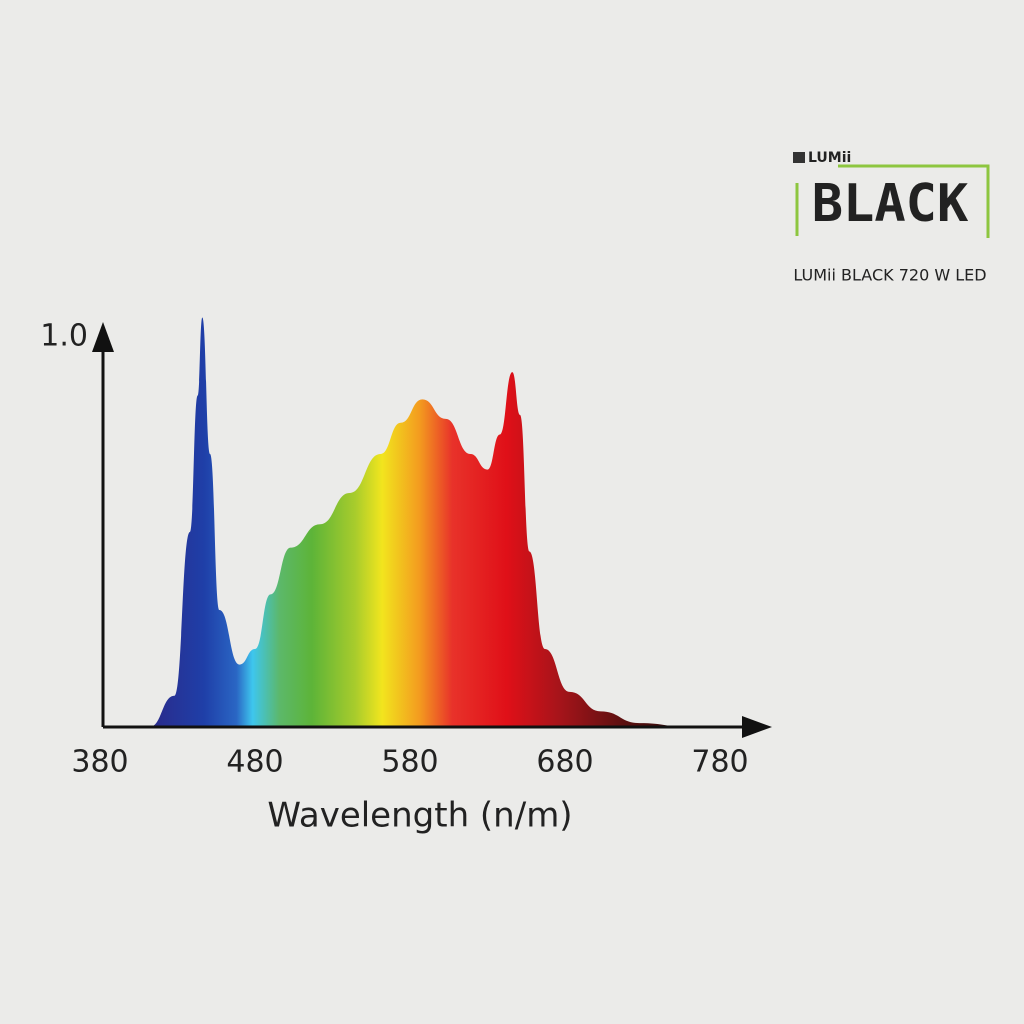 This screenshot has height=1024, width=1024. I want to click on y-arrow, so click(103, 337).